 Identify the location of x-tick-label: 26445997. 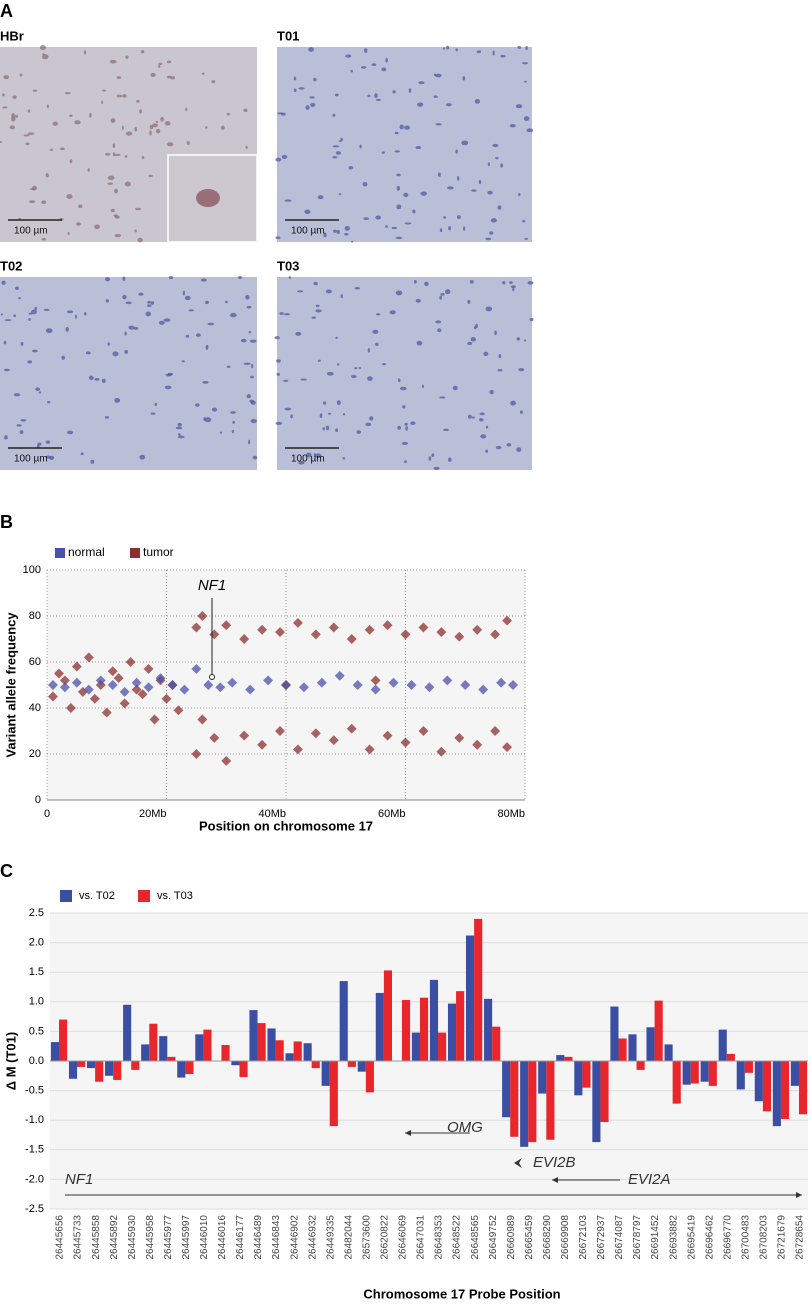
(186, 1237).